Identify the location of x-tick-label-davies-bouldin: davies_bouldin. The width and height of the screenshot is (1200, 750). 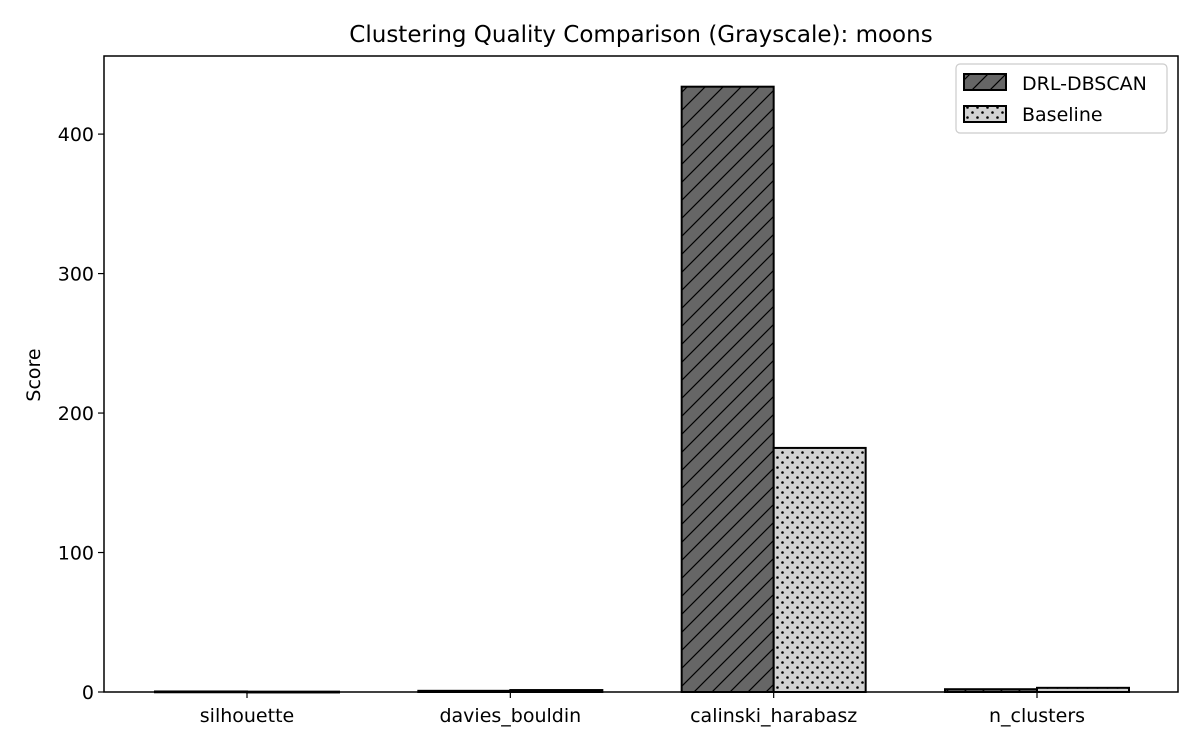
(510, 716).